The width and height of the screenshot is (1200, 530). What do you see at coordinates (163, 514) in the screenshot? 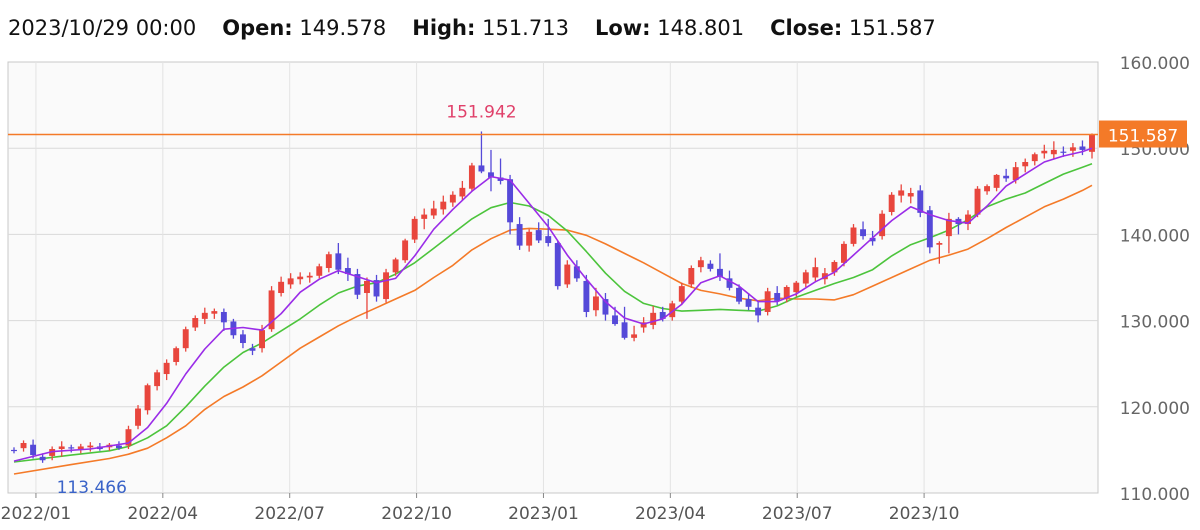
I see `x-tick-label: 2022/04` at bounding box center [163, 514].